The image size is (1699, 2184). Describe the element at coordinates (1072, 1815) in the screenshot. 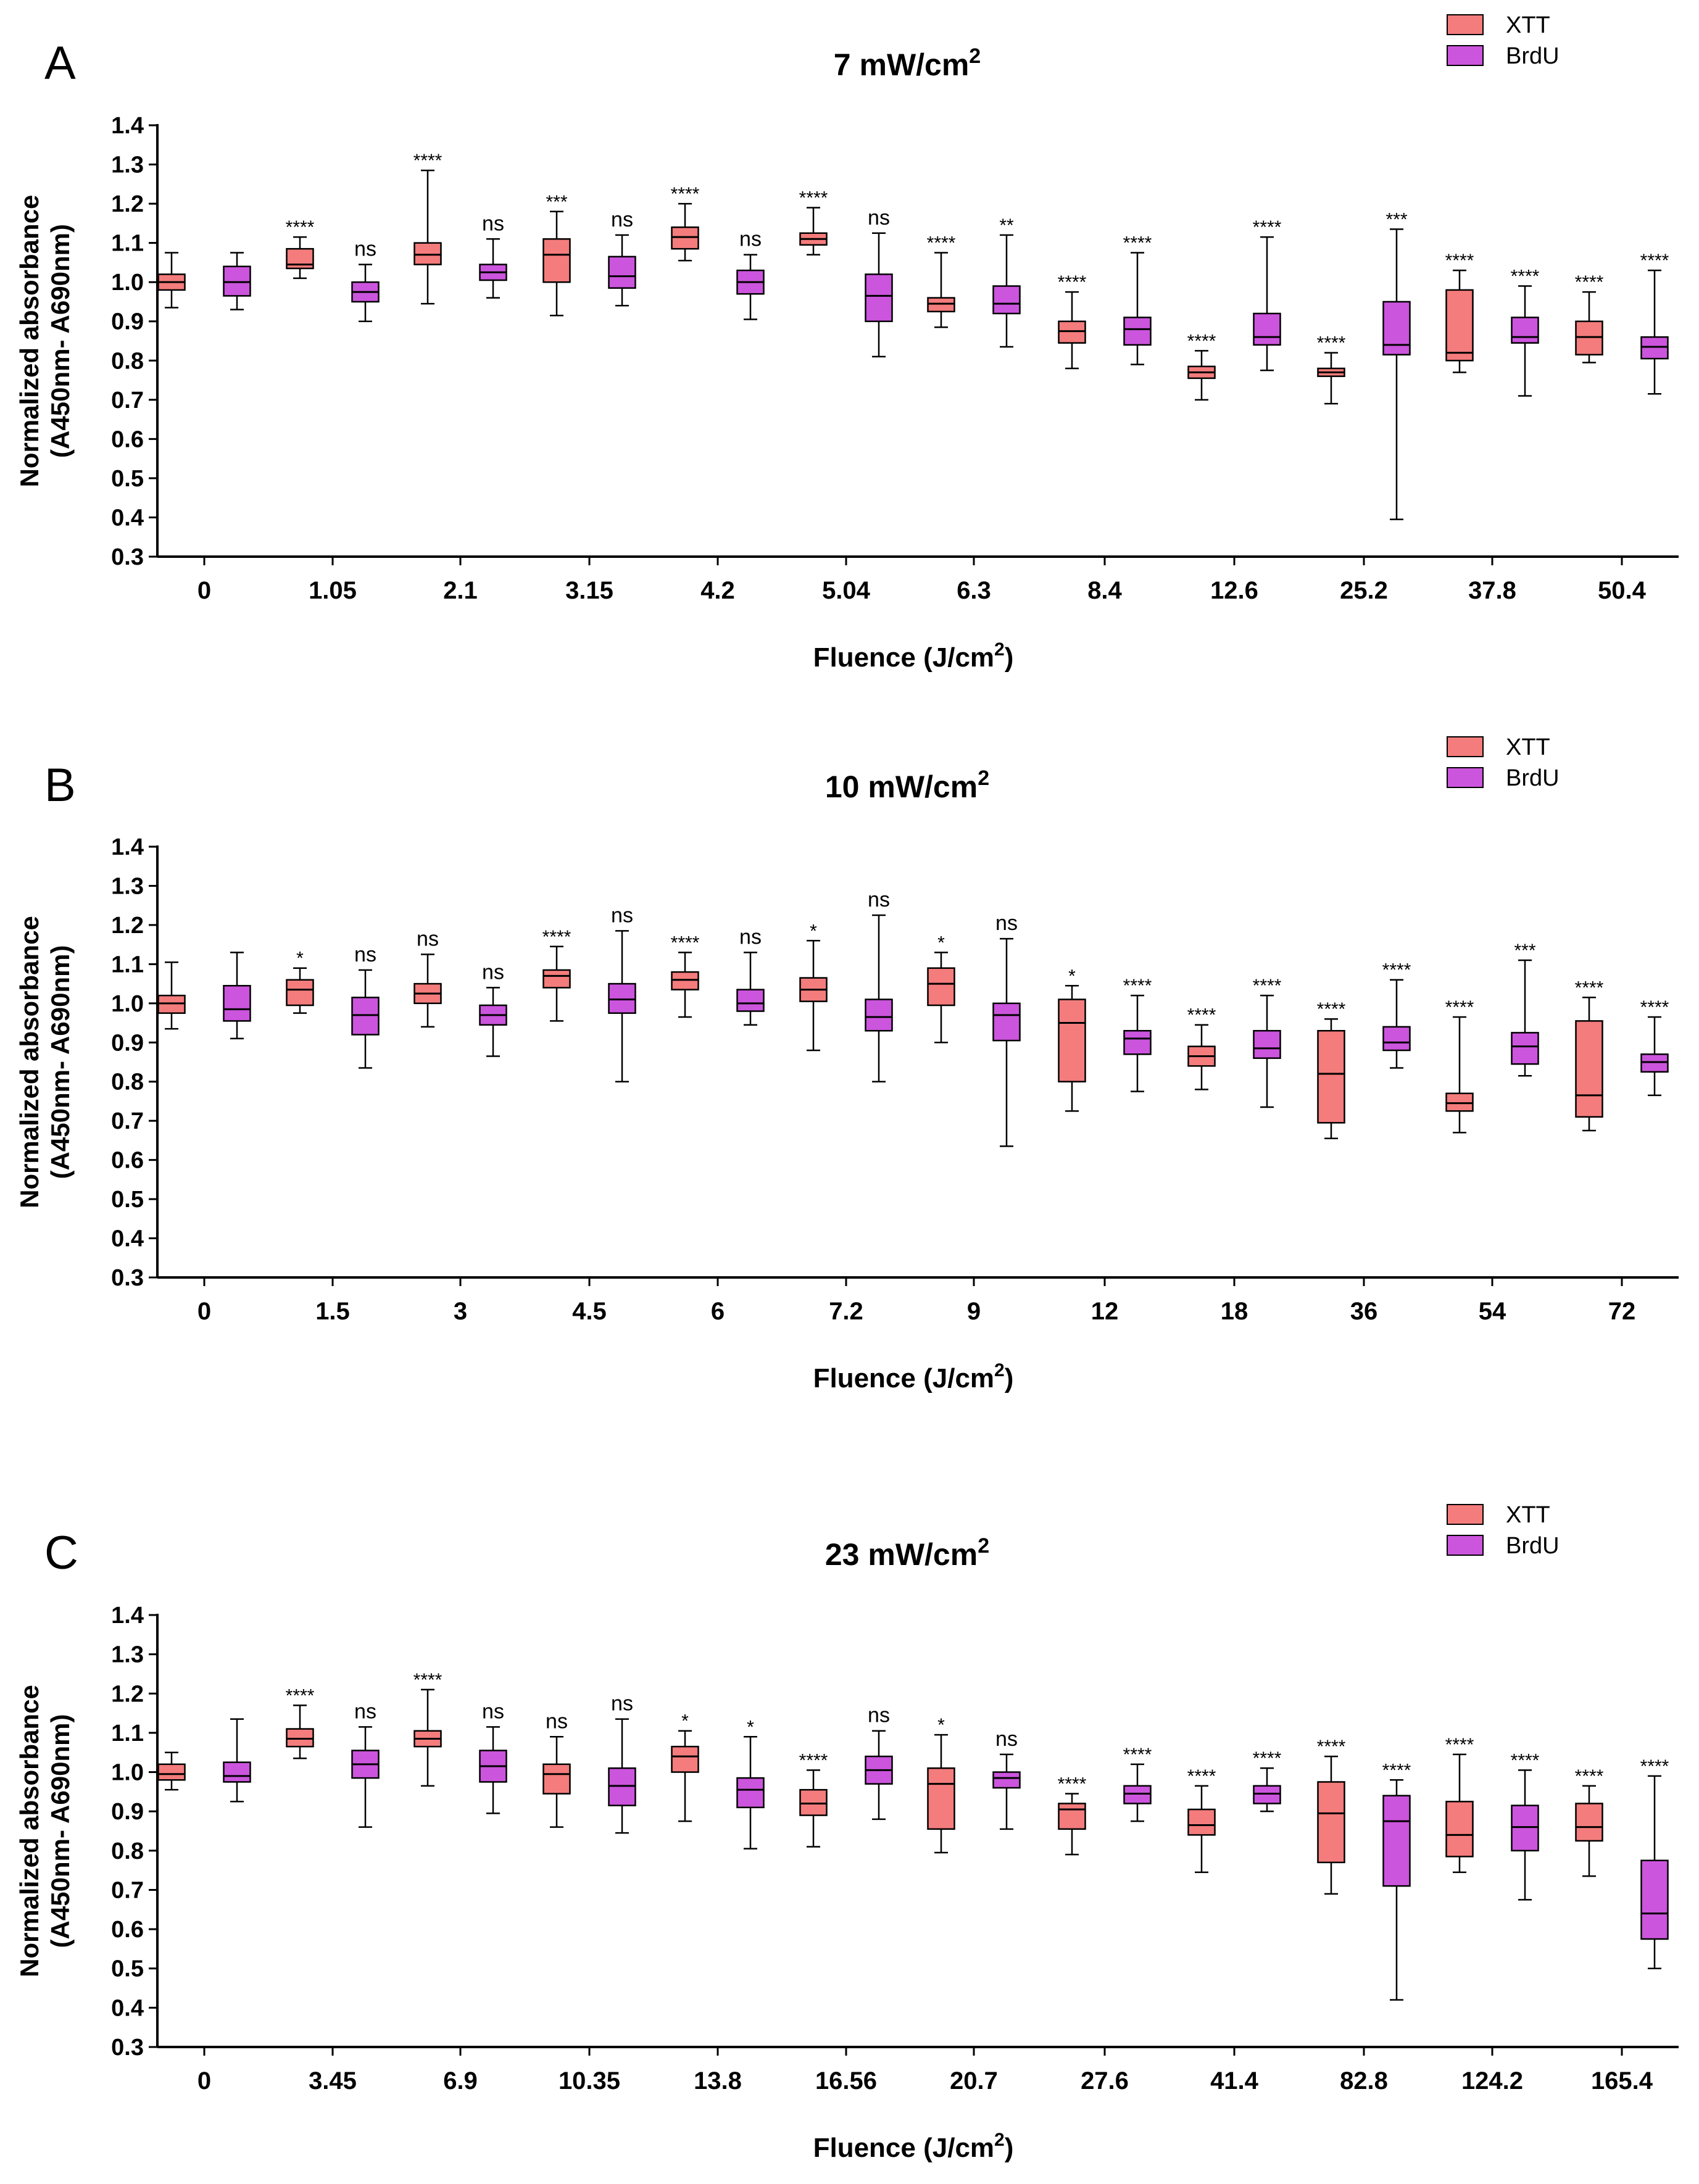

I see `box-xtt-7: ****` at that location.